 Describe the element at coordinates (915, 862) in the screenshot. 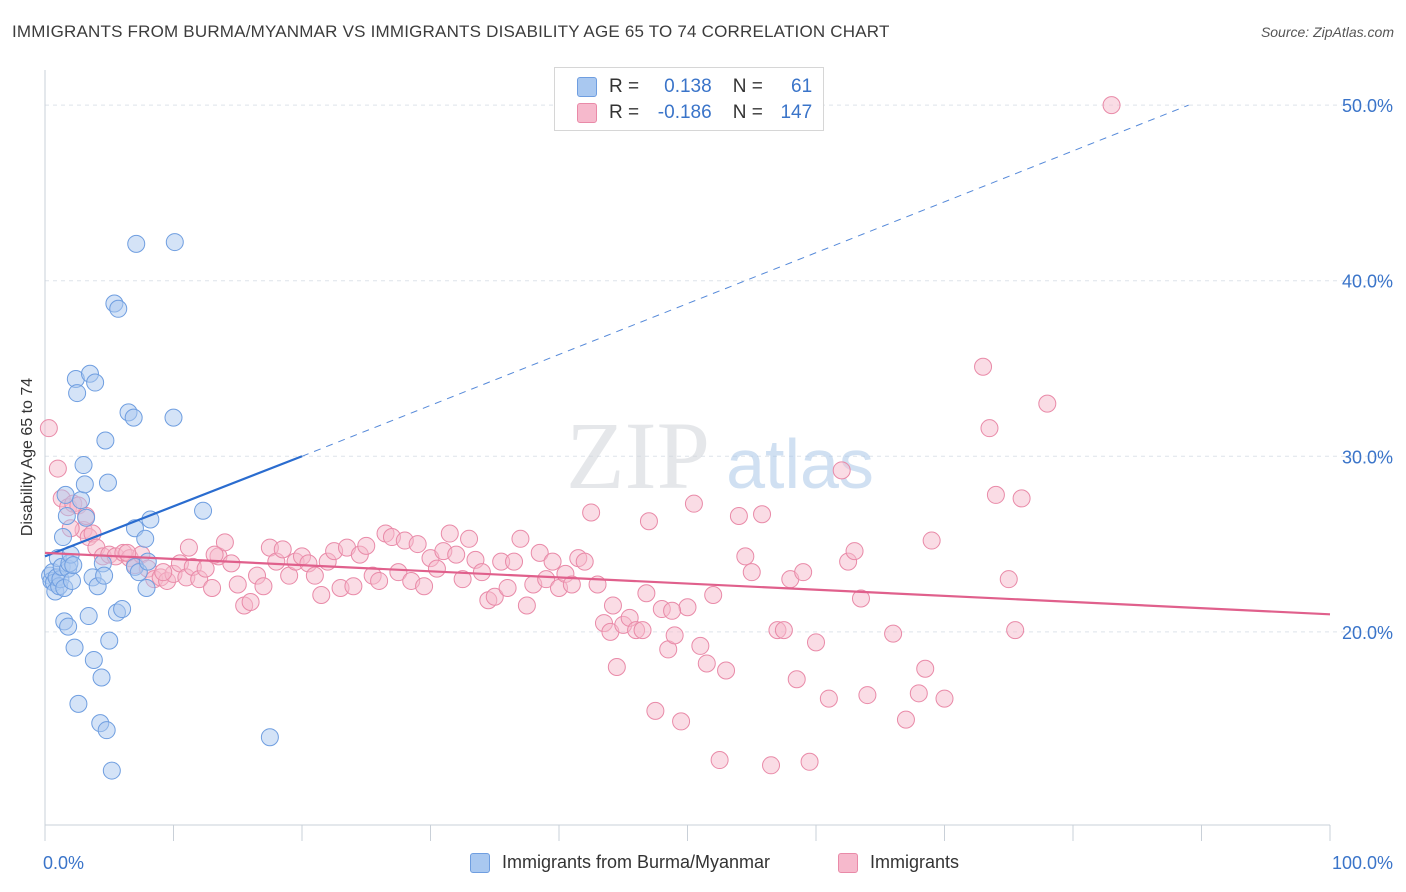

I see `bottom-legend-label: Immigrants` at that location.